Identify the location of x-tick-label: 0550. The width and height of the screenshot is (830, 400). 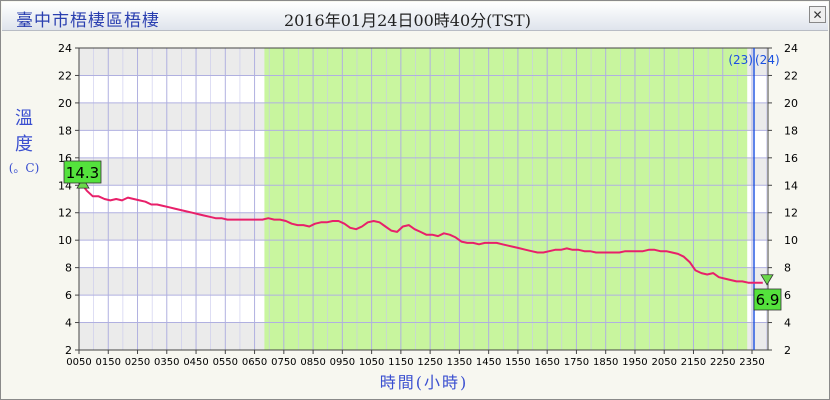
(225, 362).